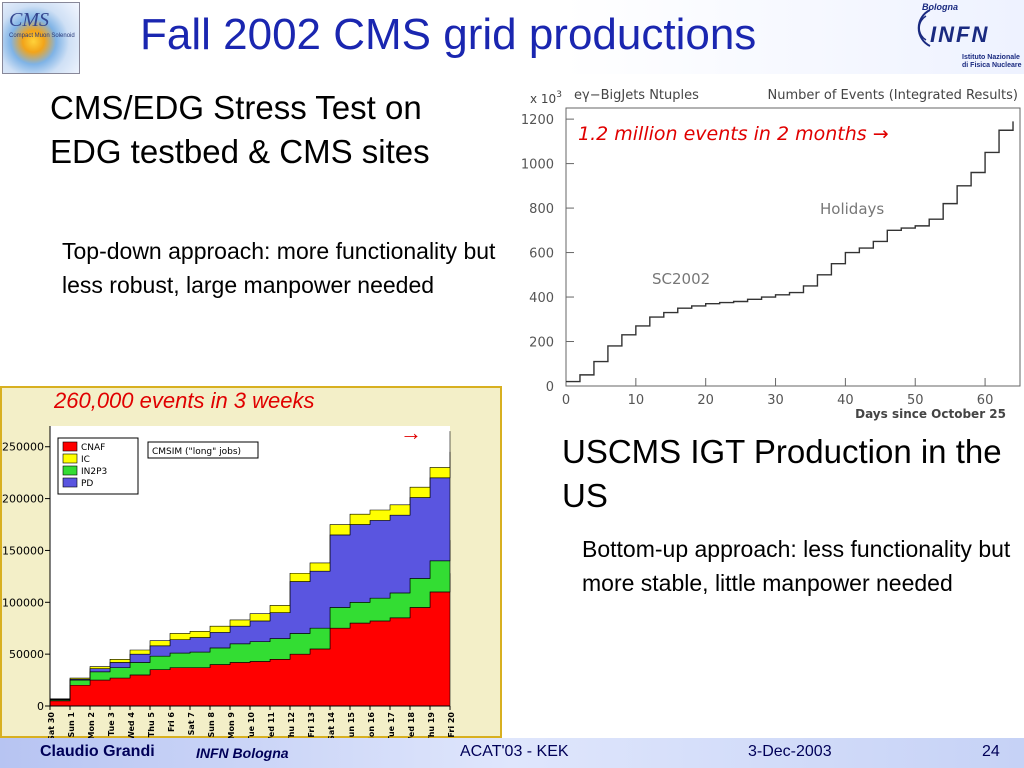  Describe the element at coordinates (537, 120) in the screenshot. I see `chart2-ytick-label: 1200` at that location.